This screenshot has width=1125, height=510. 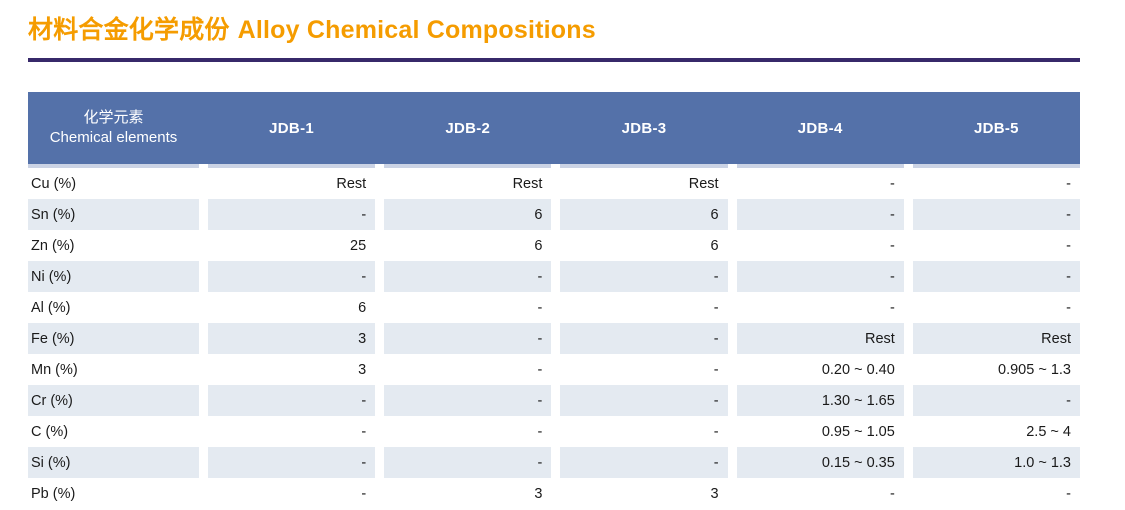 I want to click on column-header-jdb-3: JDB-3, so click(x=644, y=128).